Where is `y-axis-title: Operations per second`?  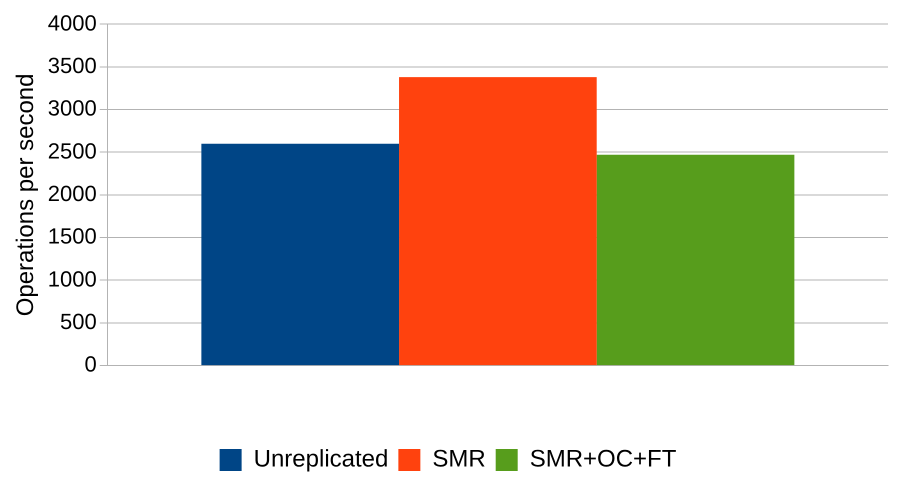 y-axis-title: Operations per second is located at coordinates (26, 194).